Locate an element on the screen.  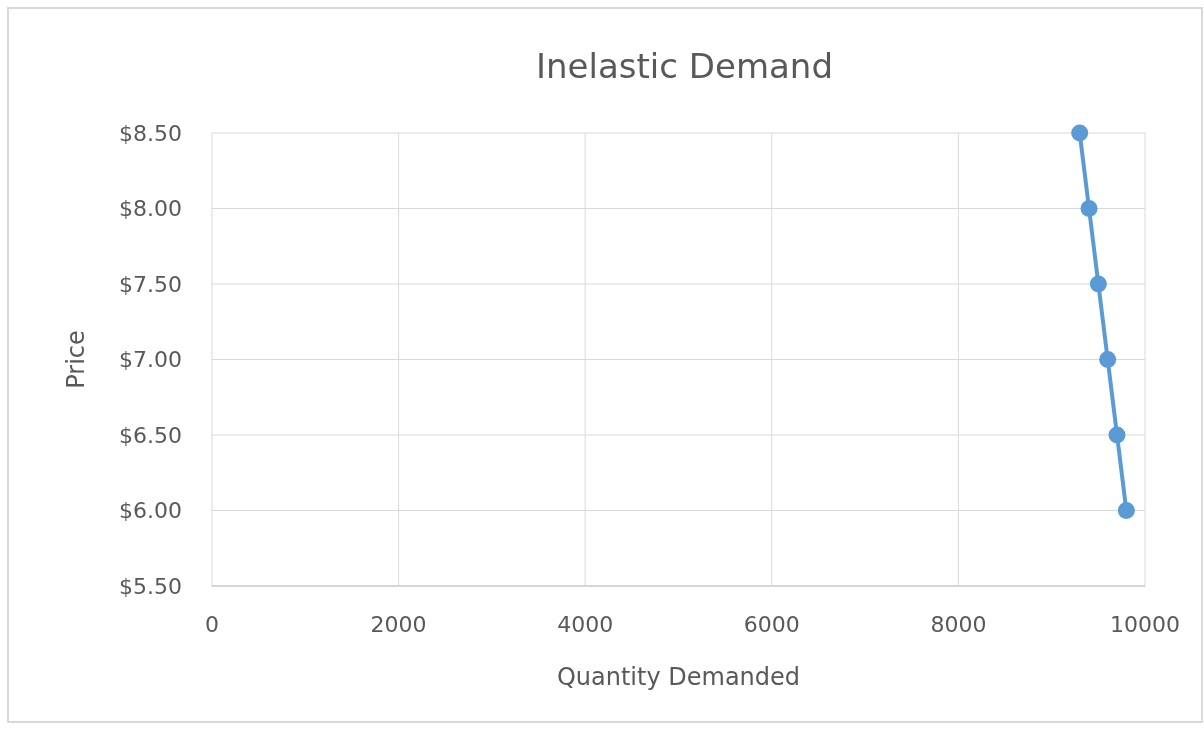
x-tick-label: 4000 is located at coordinates (585, 624).